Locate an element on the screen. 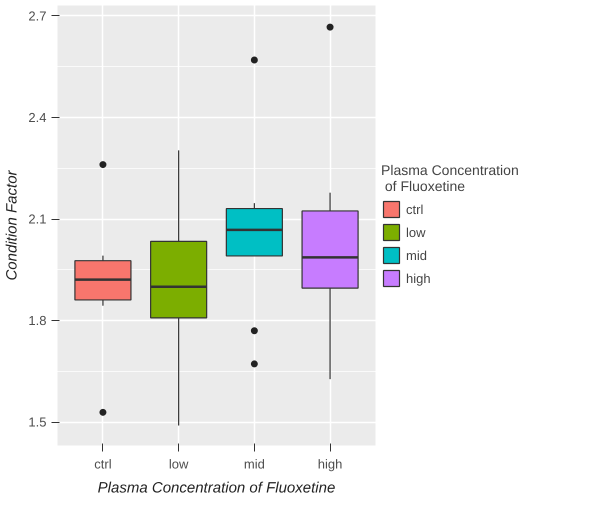  x-tick-label: ctrl is located at coordinates (103, 464).